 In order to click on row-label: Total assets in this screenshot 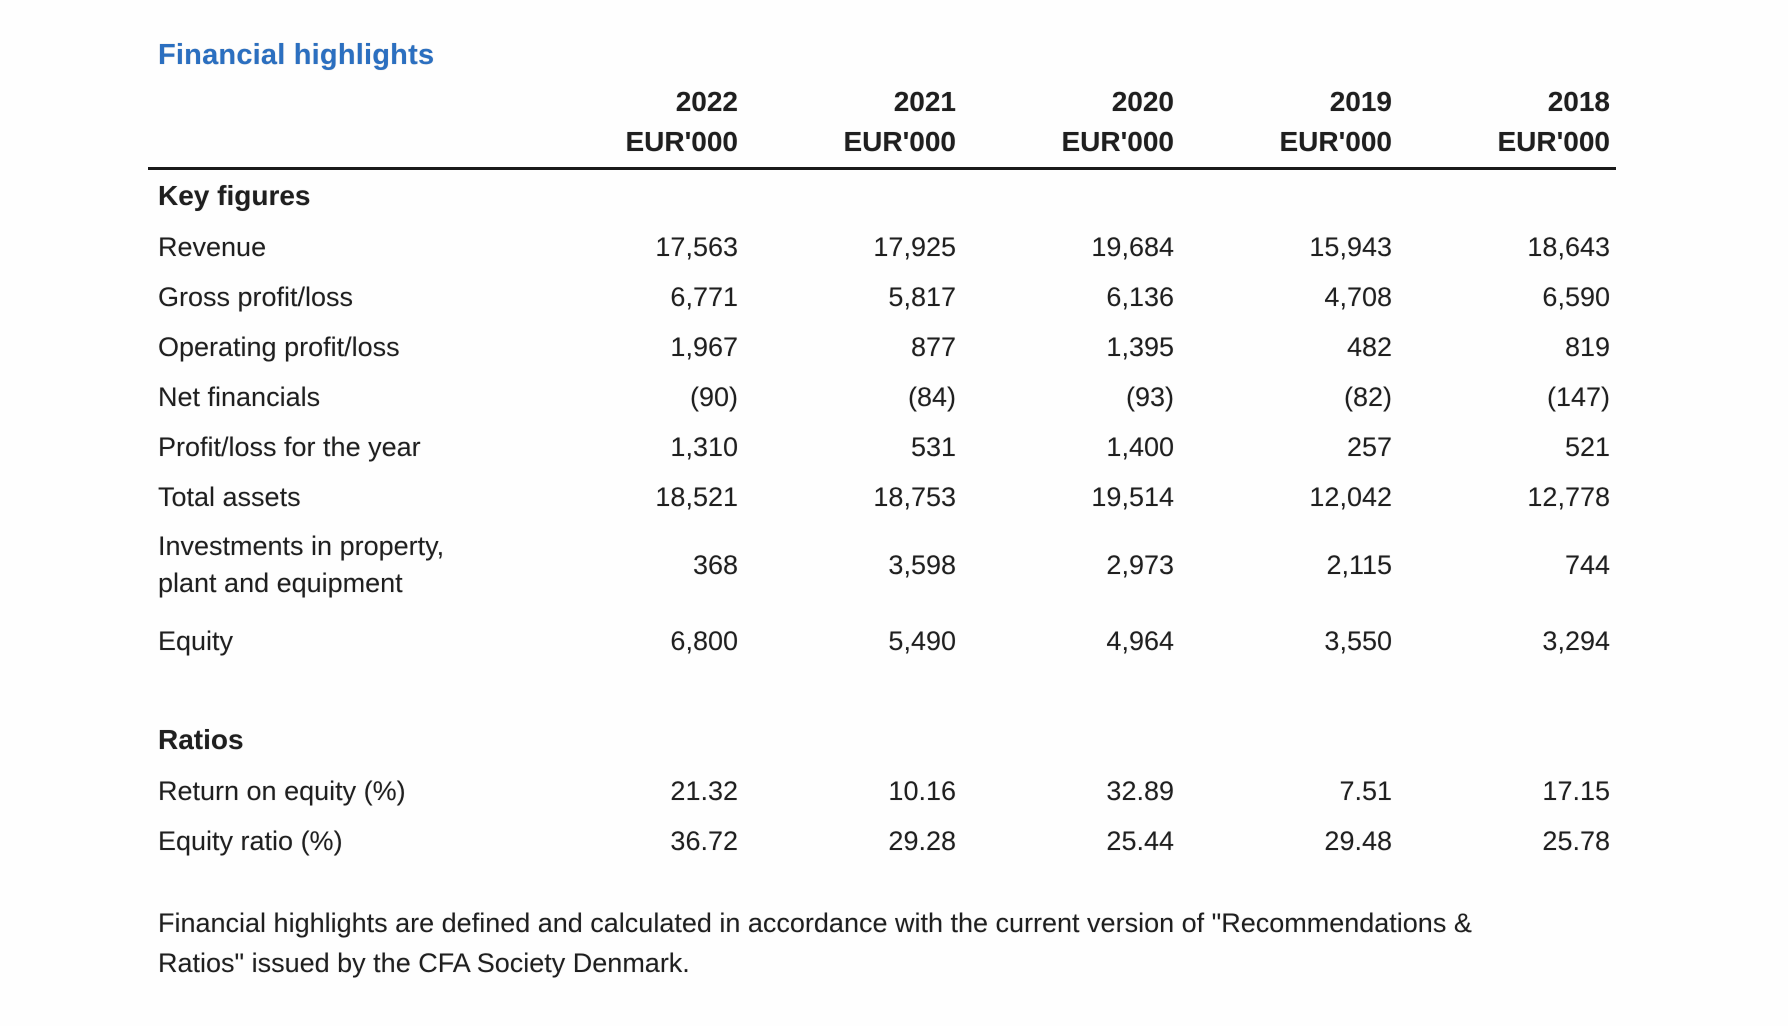, I will do `click(229, 496)`.